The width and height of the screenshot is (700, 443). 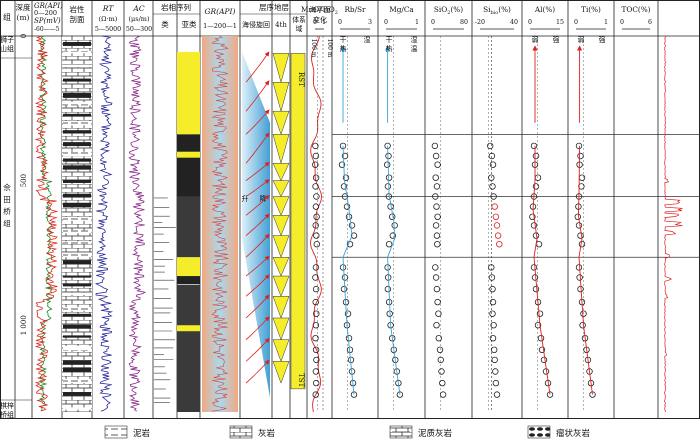 What do you see at coordinates (556, 40) in the screenshot?
I see `note-5-b: 强` at bounding box center [556, 40].